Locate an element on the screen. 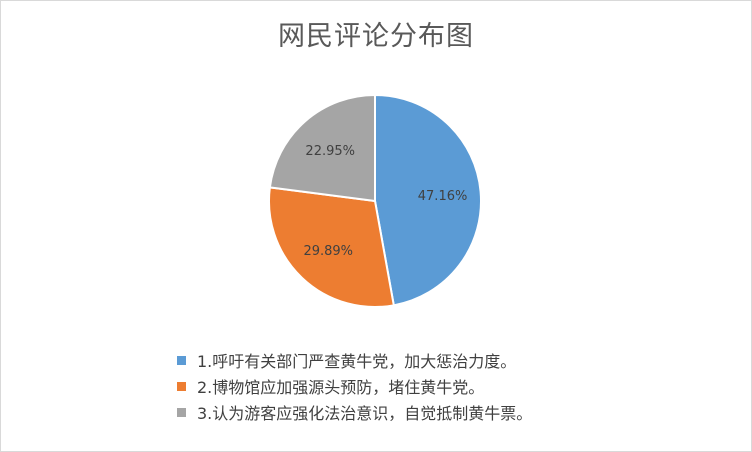  data-label-2: 29.89% is located at coordinates (328, 251).